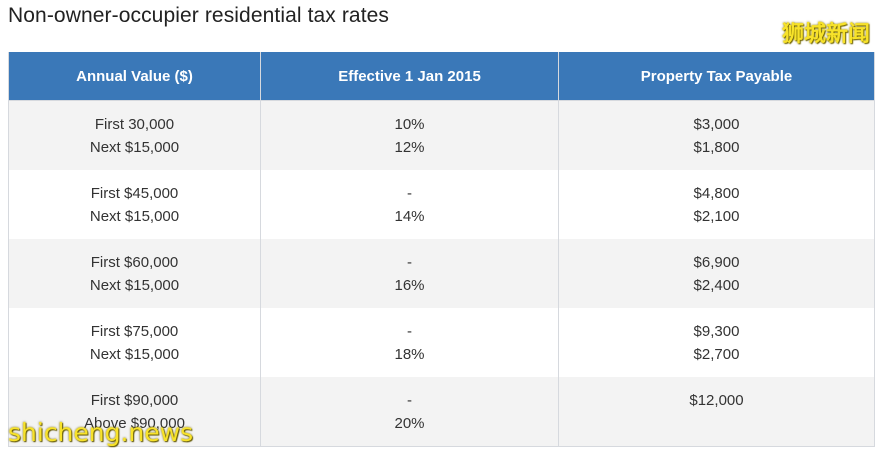  What do you see at coordinates (825, 34) in the screenshot?
I see `watermark-logo-chinese: 狮城新闻` at bounding box center [825, 34].